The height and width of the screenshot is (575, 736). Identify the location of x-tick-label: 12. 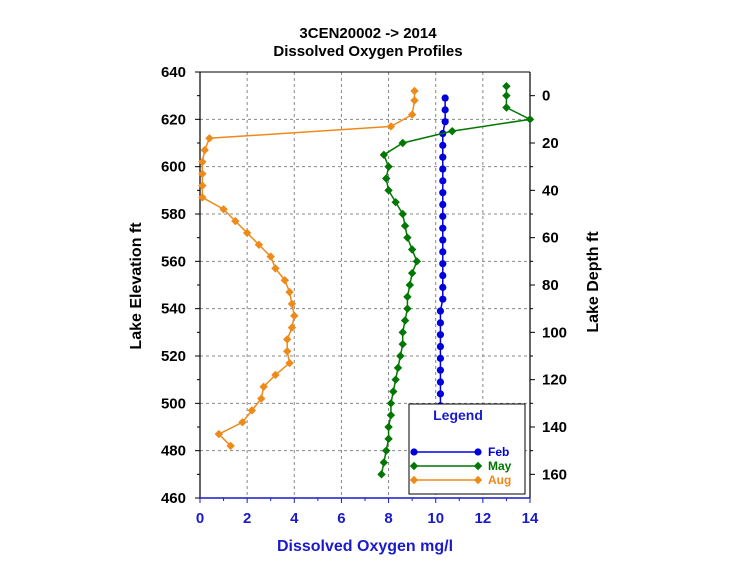
(483, 518).